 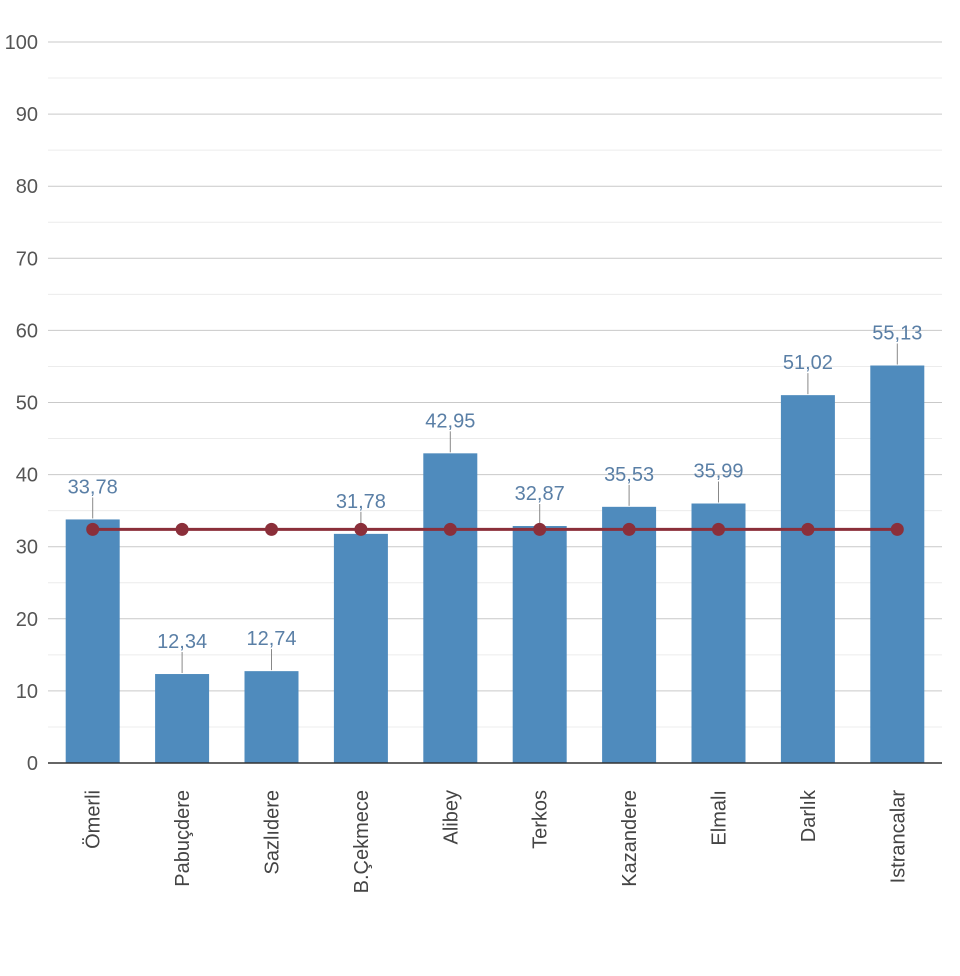 What do you see at coordinates (630, 838) in the screenshot?
I see `x-category-label: Kazandere` at bounding box center [630, 838].